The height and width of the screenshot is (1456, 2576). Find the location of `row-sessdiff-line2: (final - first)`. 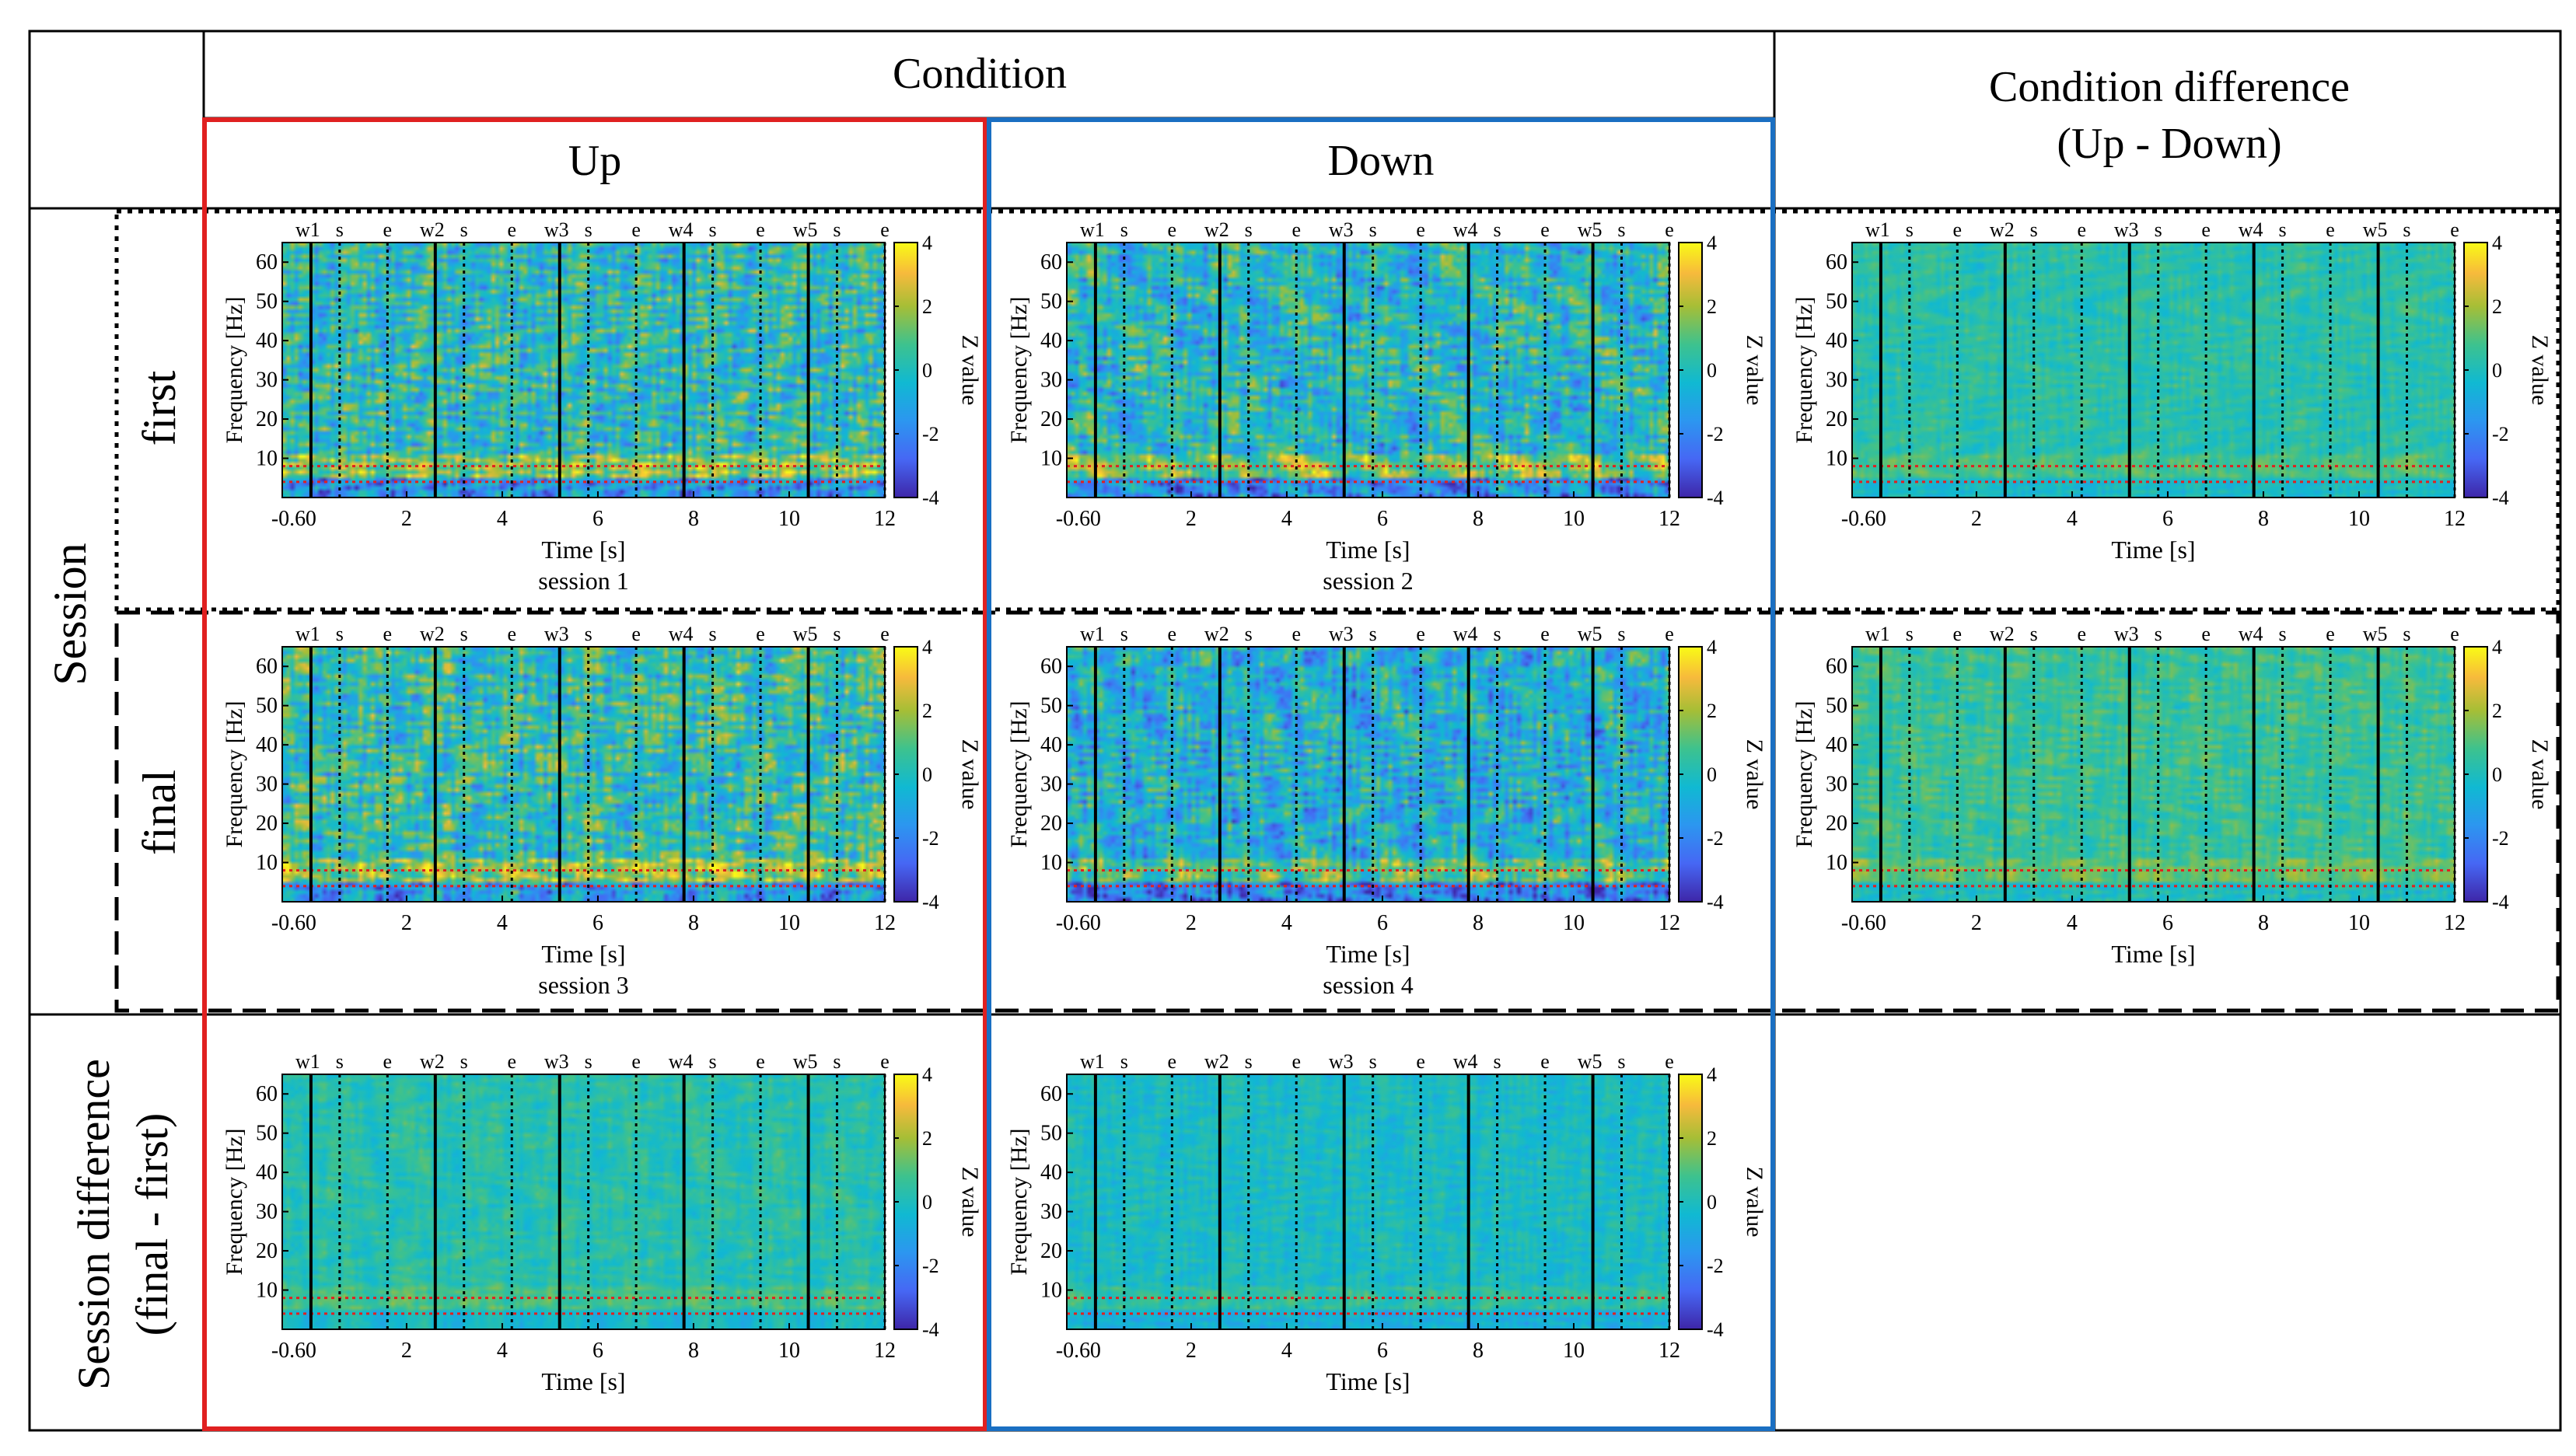

row-sessdiff-line2: (final - first) is located at coordinates (152, 1224).